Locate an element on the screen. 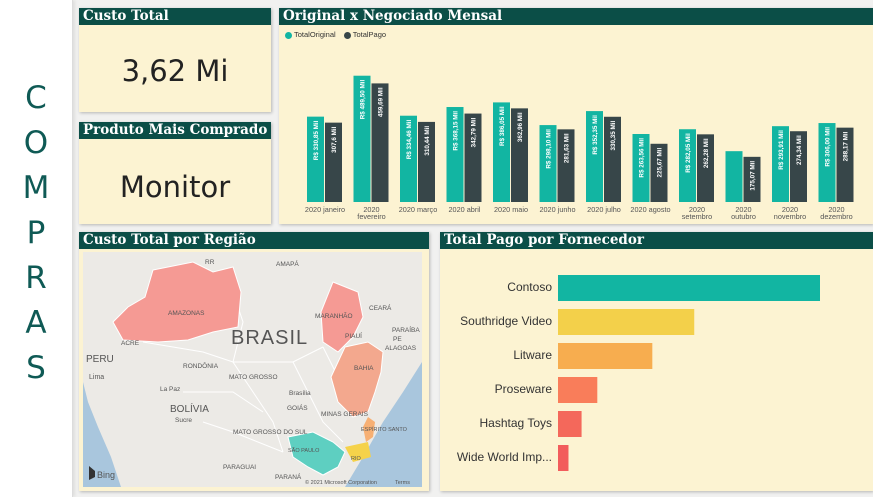  data-label: 274,34 Mil is located at coordinates (799, 150).